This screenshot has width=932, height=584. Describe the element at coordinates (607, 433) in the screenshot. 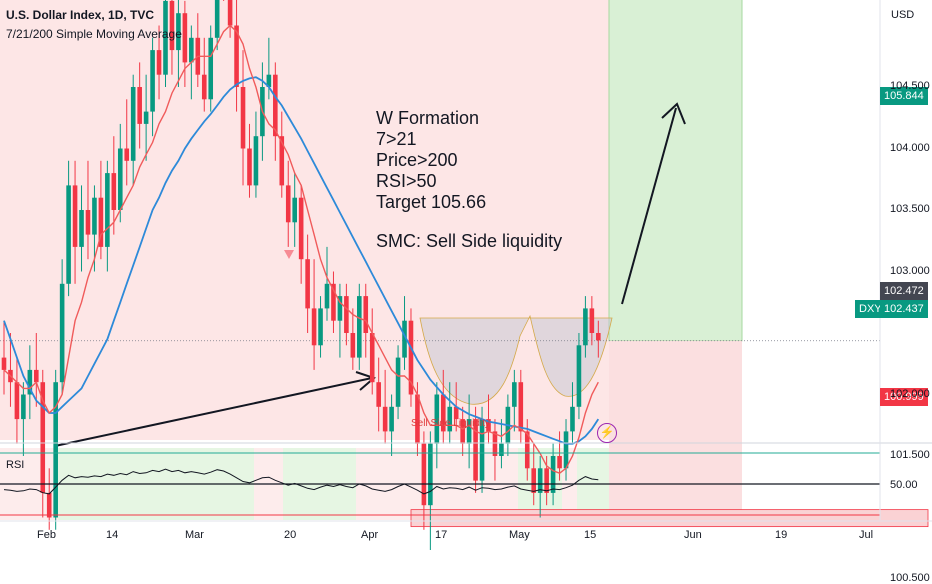

I see `lightning-icon: ⚡` at that location.